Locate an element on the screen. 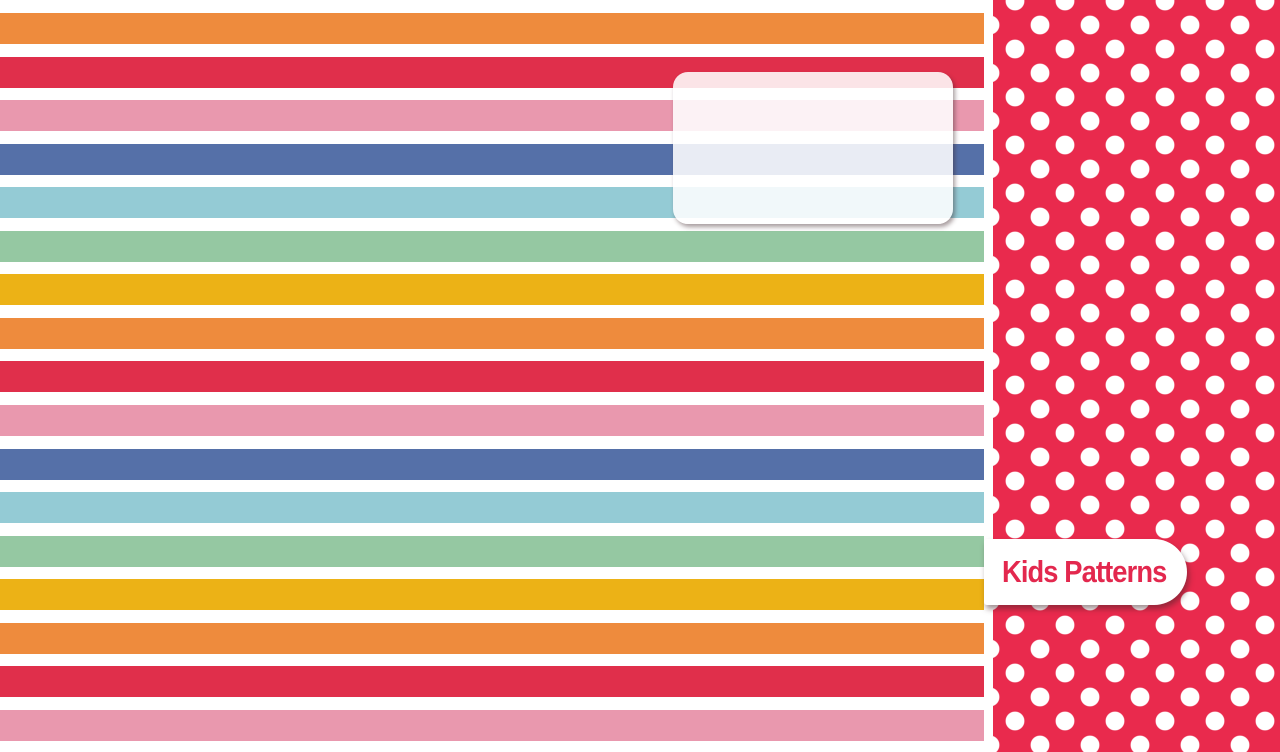 The image size is (1280, 752). blank-note-card is located at coordinates (813, 148).